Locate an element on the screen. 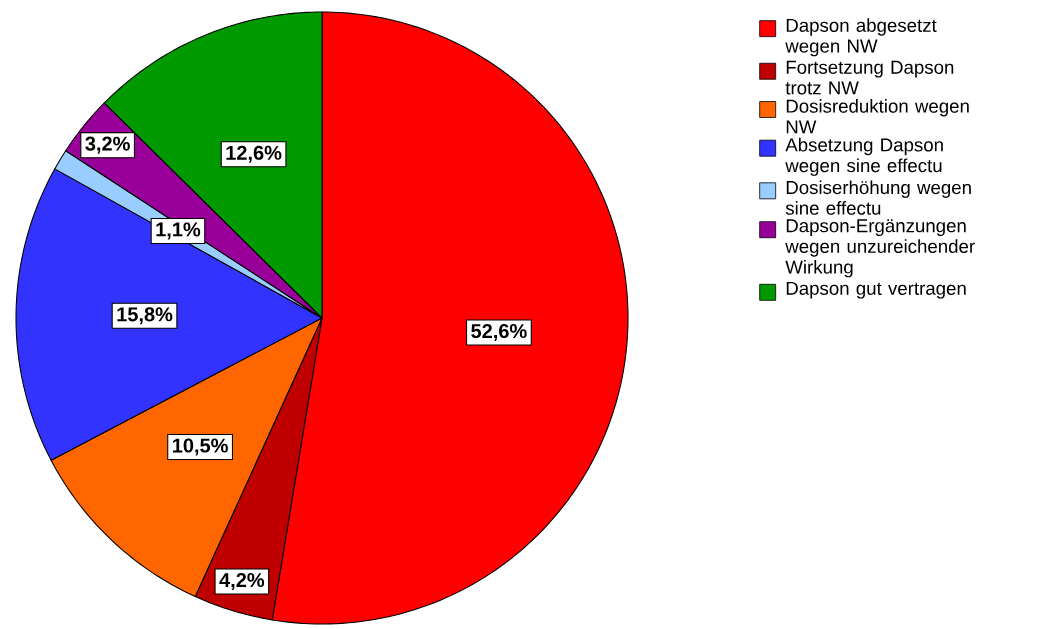 This screenshot has width=1056, height=629. data-label: 12,6% is located at coordinates (254, 154).